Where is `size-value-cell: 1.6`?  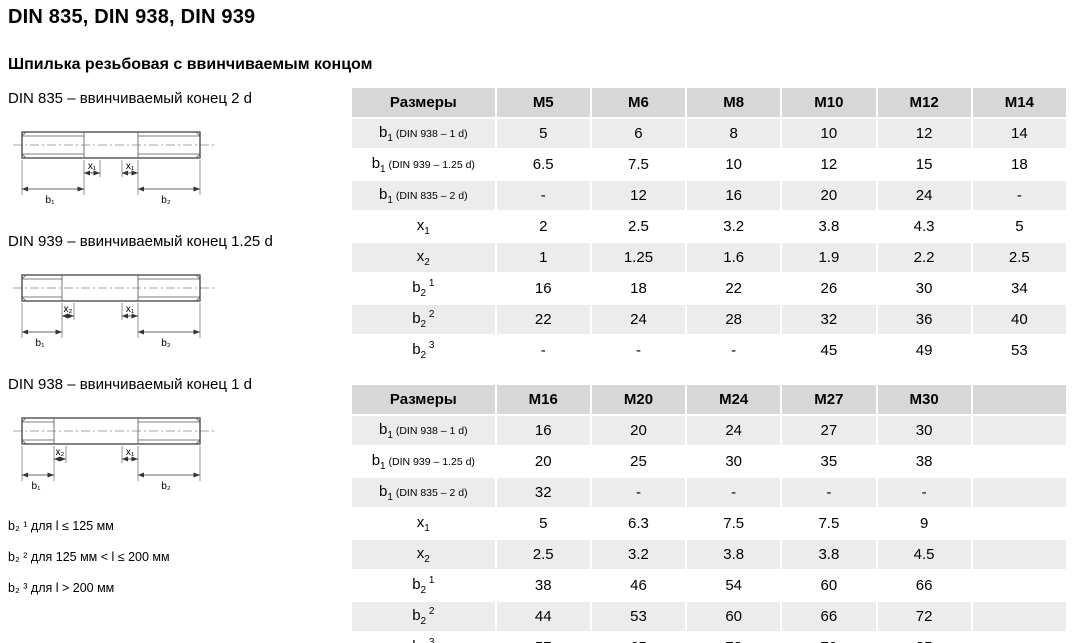
size-value-cell: 1.6 is located at coordinates (734, 257).